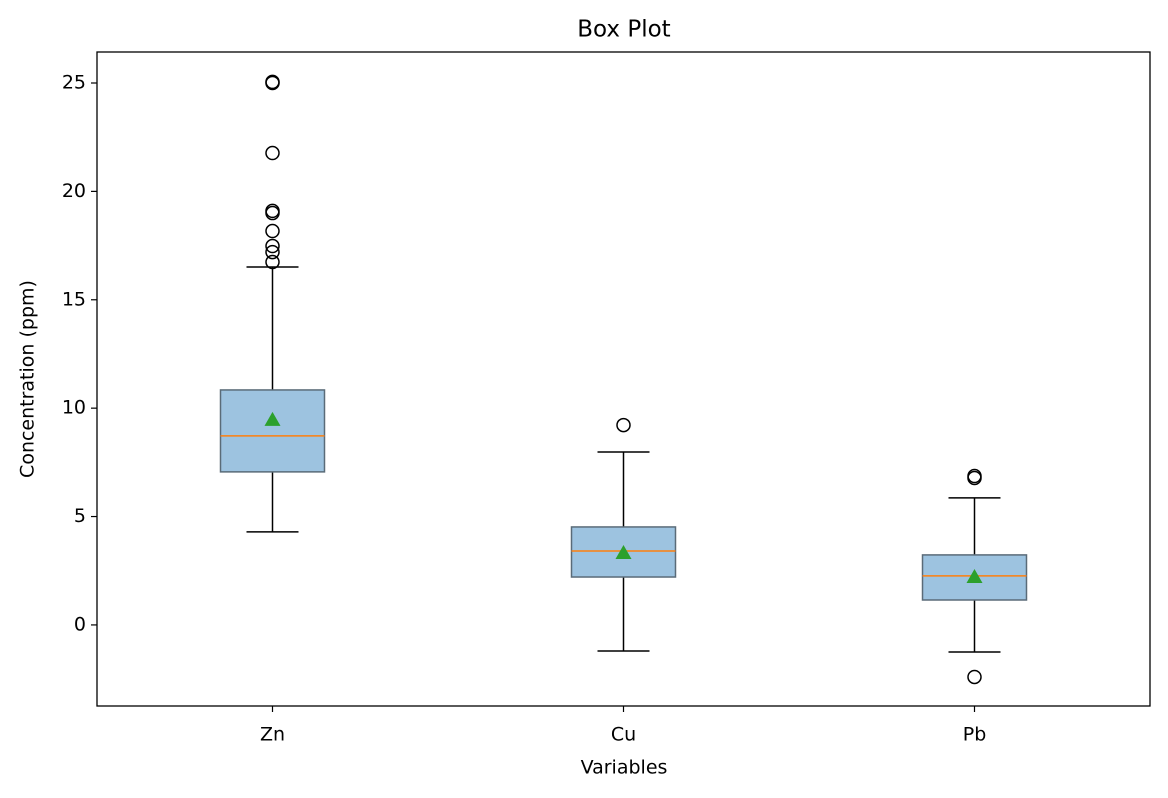 The width and height of the screenshot is (1168, 798). I want to click on y-tick-label: 10, so click(74, 408).